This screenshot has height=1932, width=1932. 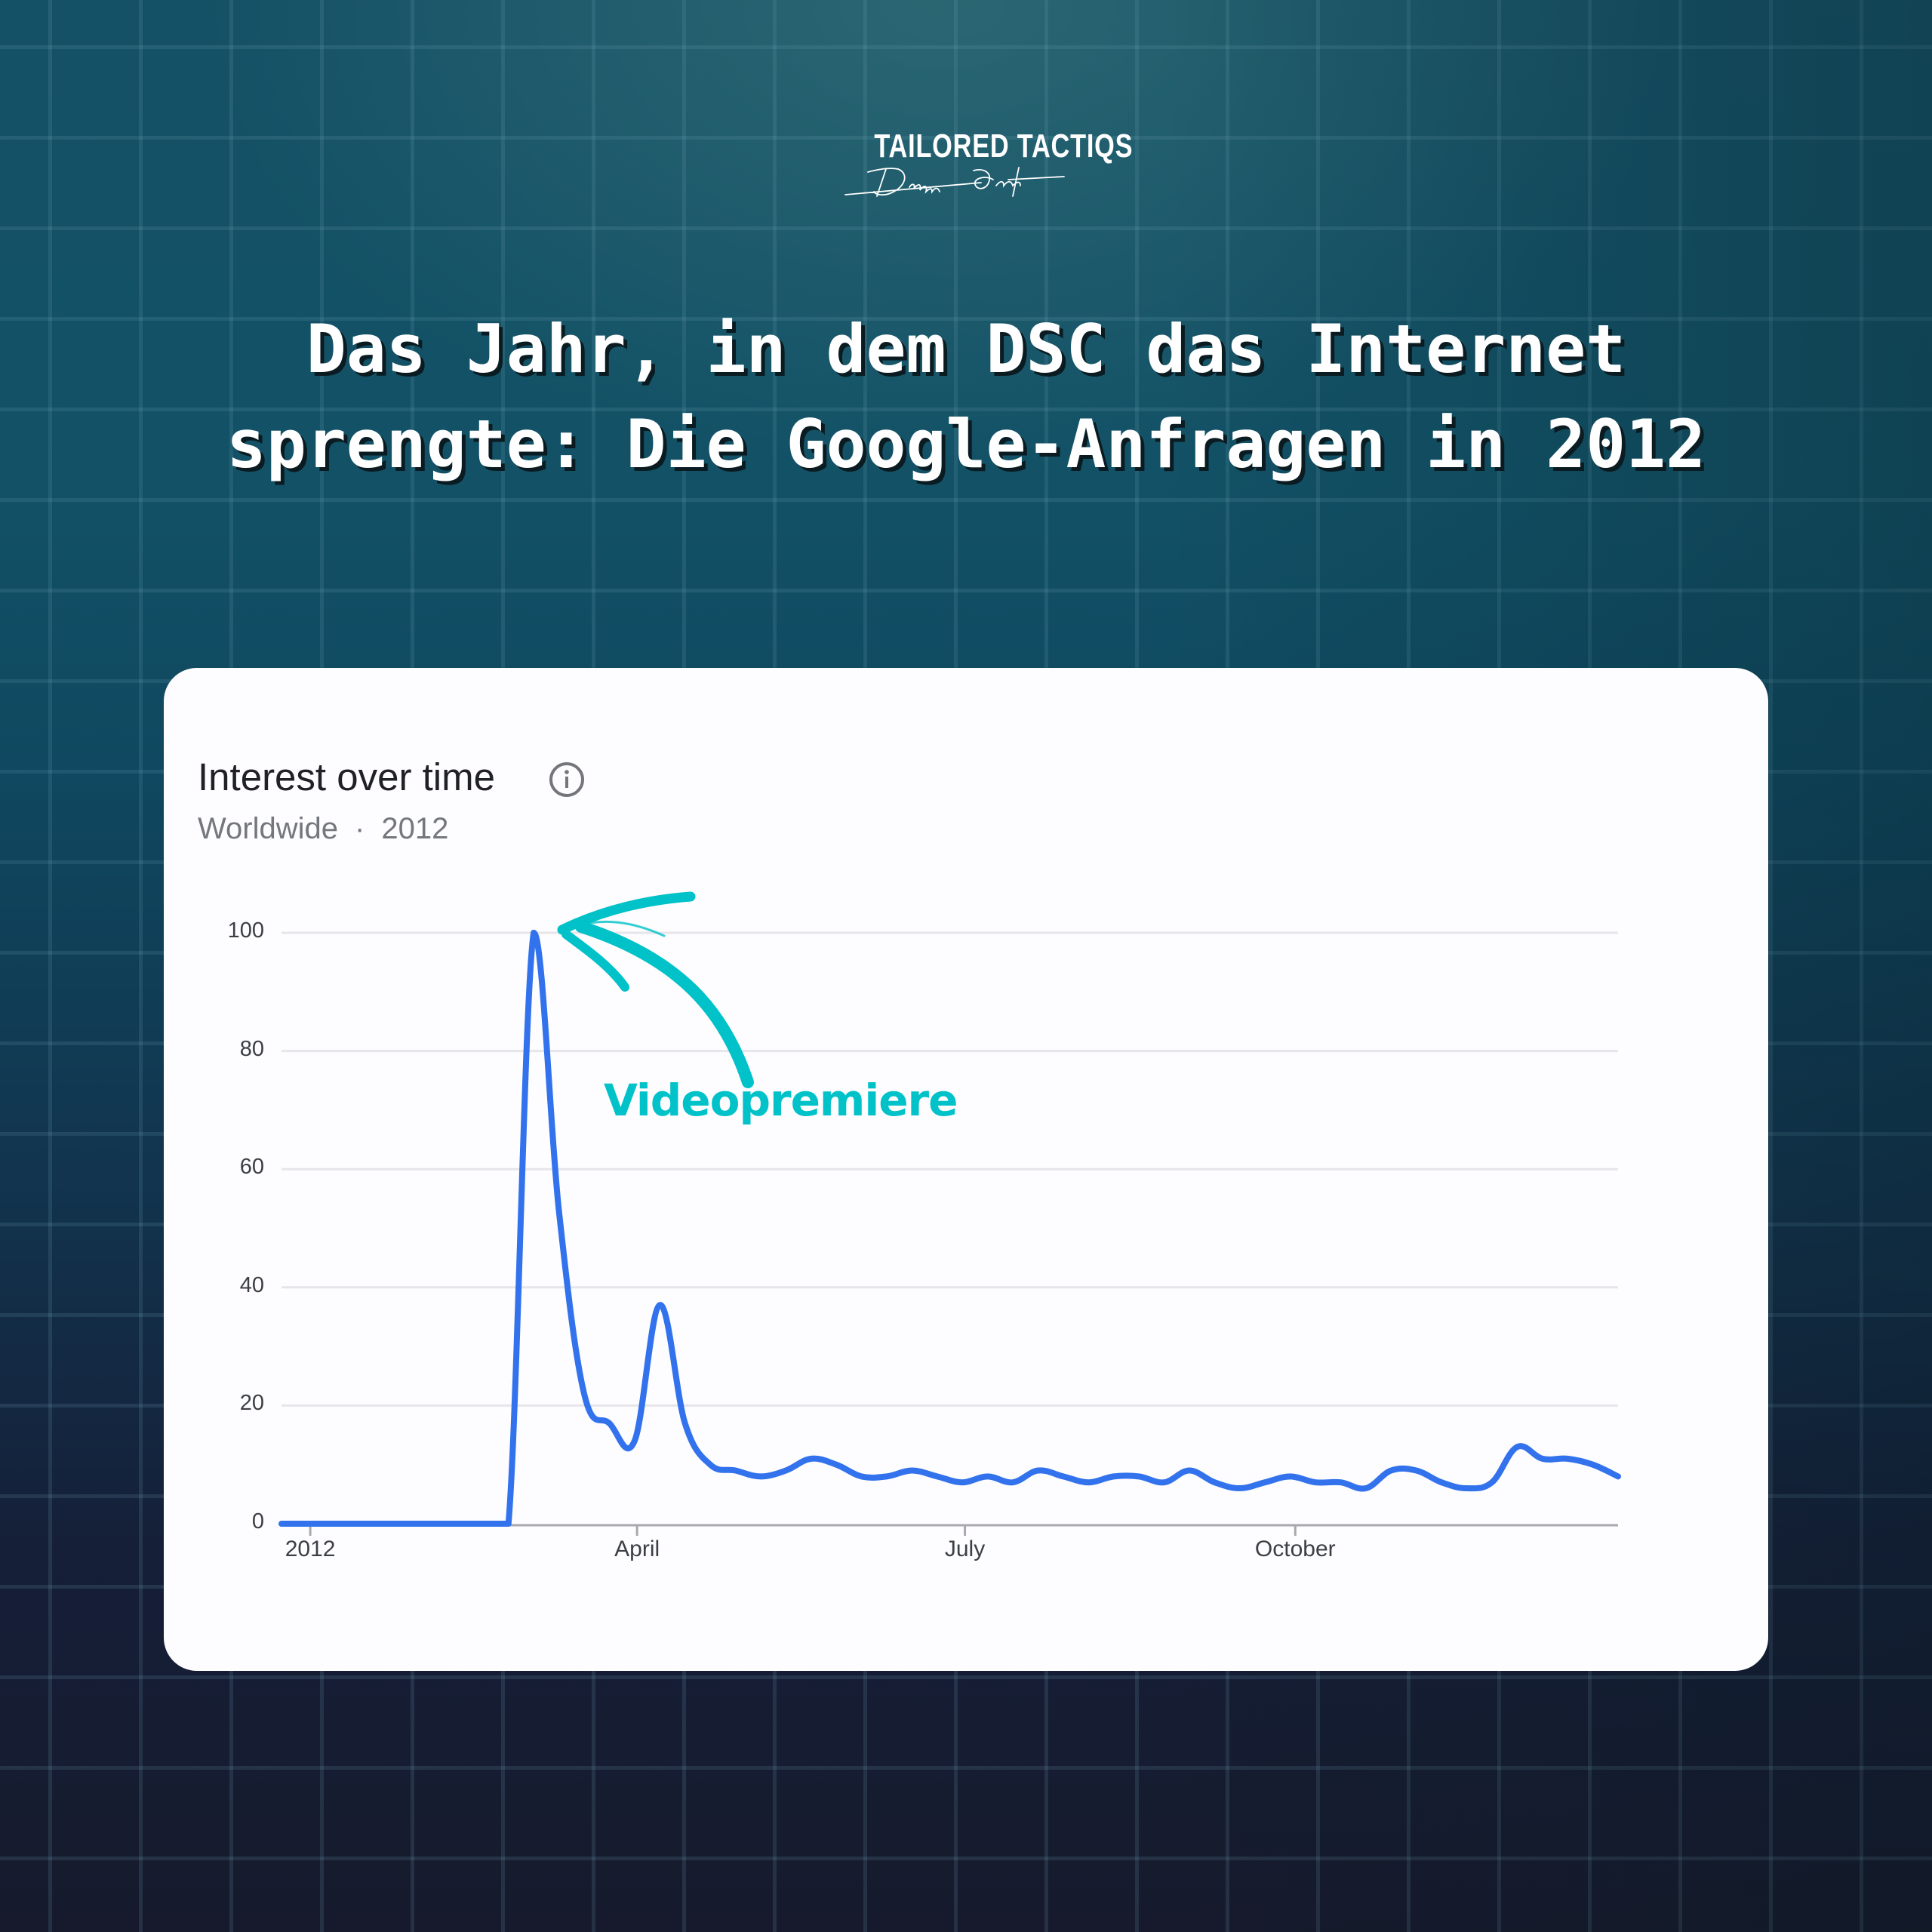 I want to click on chart-subtitle: Worldwide · 2012, so click(x=323, y=829).